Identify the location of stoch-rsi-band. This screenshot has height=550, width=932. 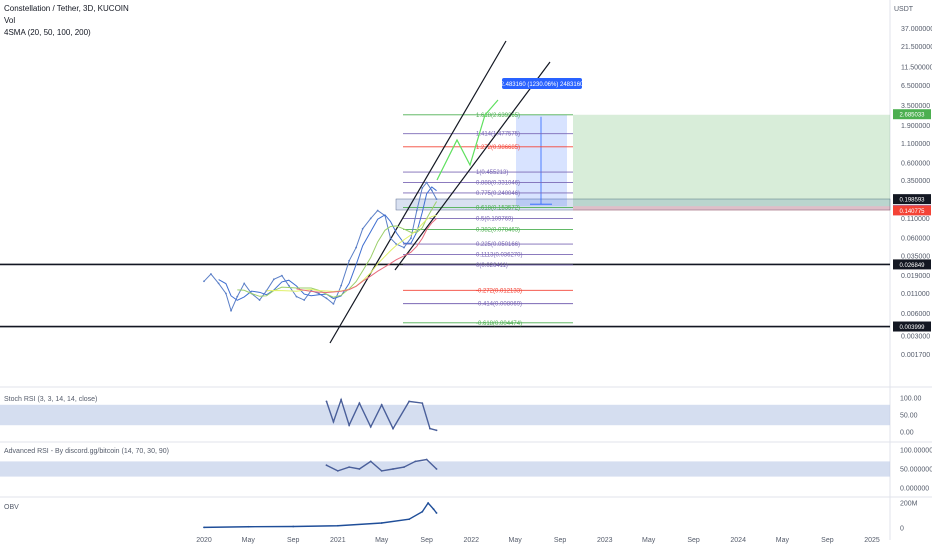
(445, 415).